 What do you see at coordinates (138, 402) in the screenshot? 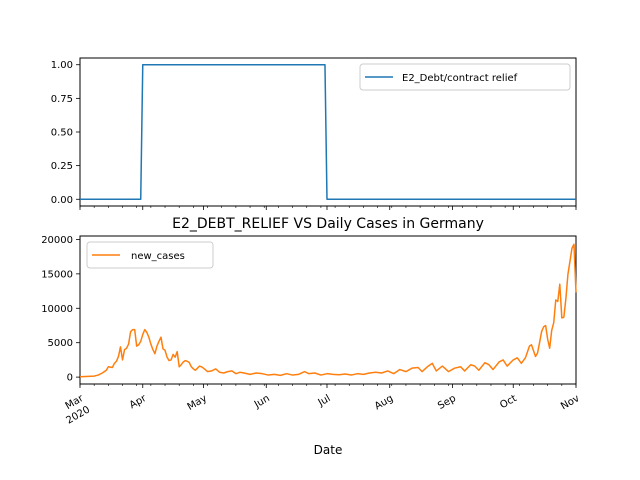
I see `x-tick-label: Apr` at bounding box center [138, 402].